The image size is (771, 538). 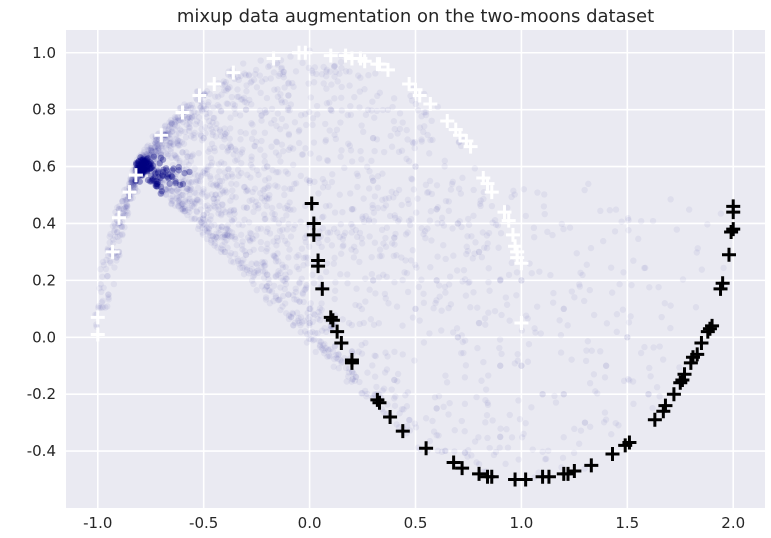 What do you see at coordinates (521, 523) in the screenshot?
I see `x-tick-label: 1.0` at bounding box center [521, 523].